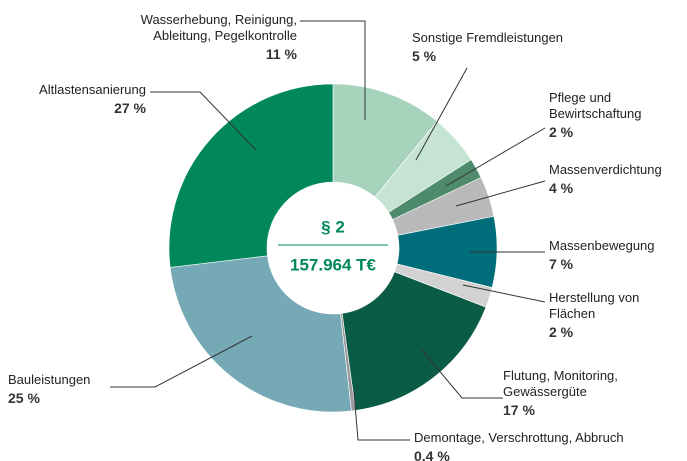 The width and height of the screenshot is (687, 461). Describe the element at coordinates (92, 89) in the screenshot. I see `category-label: Altlastensanierung` at that location.